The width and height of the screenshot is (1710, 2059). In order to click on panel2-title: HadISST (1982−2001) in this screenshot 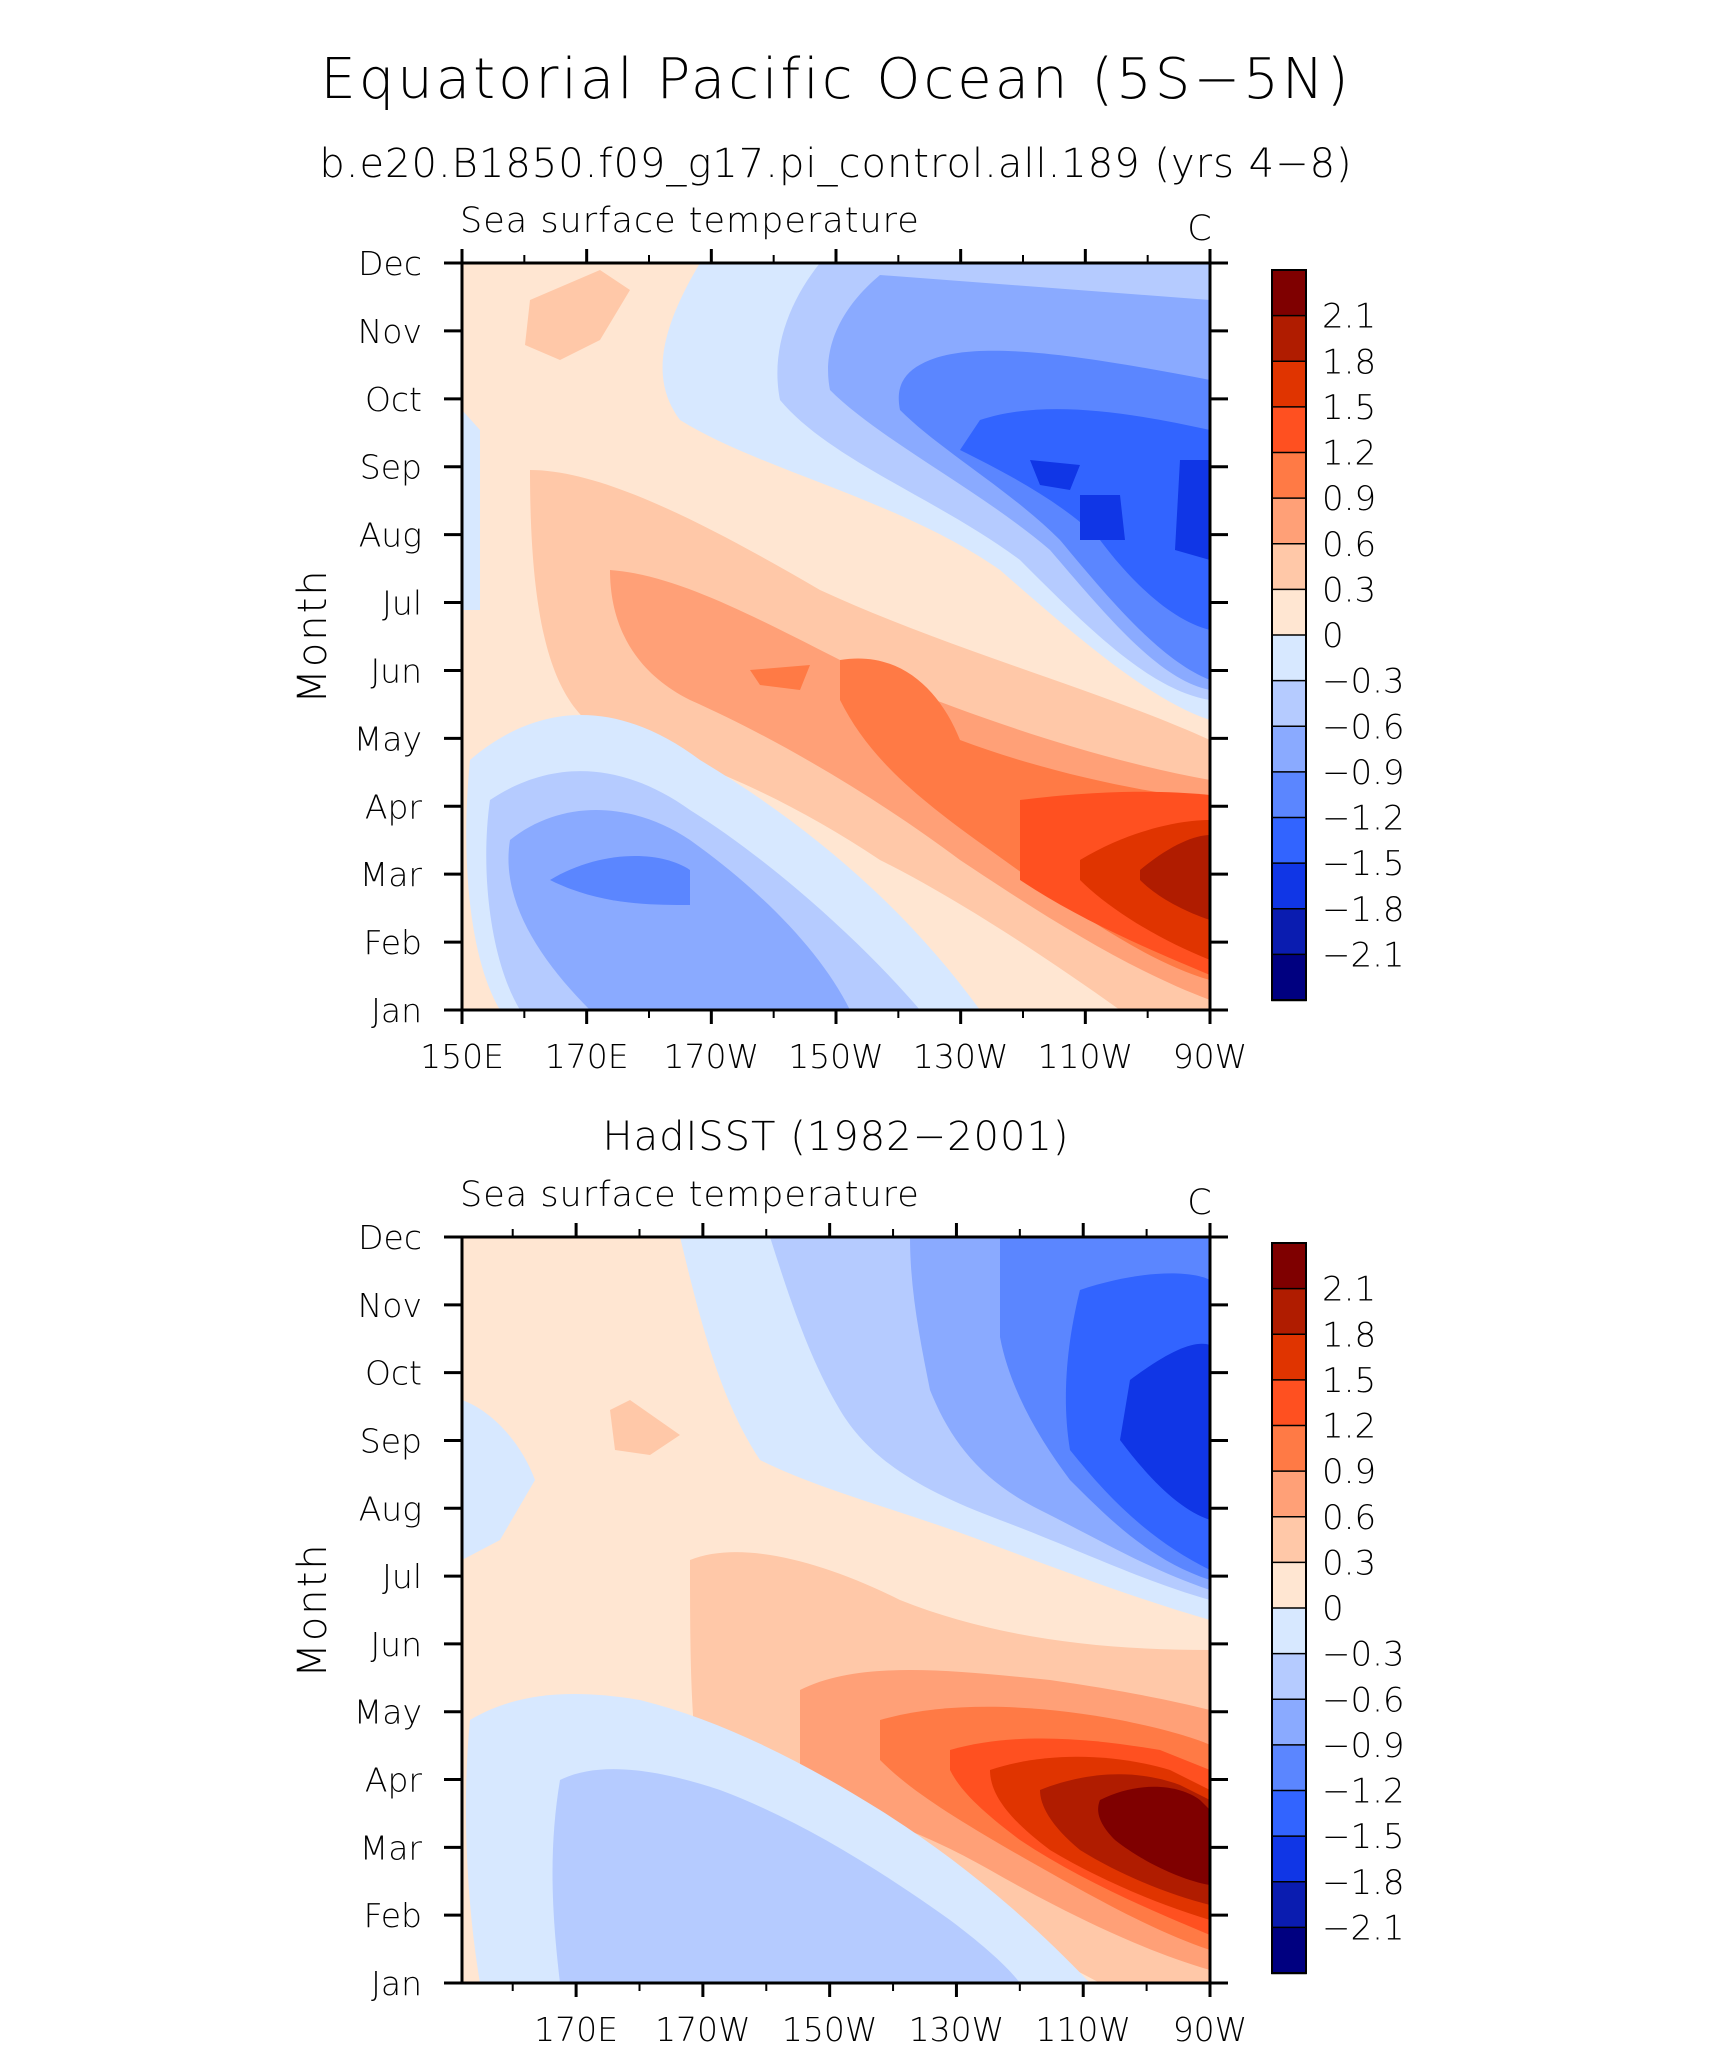, I will do `click(835, 1137)`.